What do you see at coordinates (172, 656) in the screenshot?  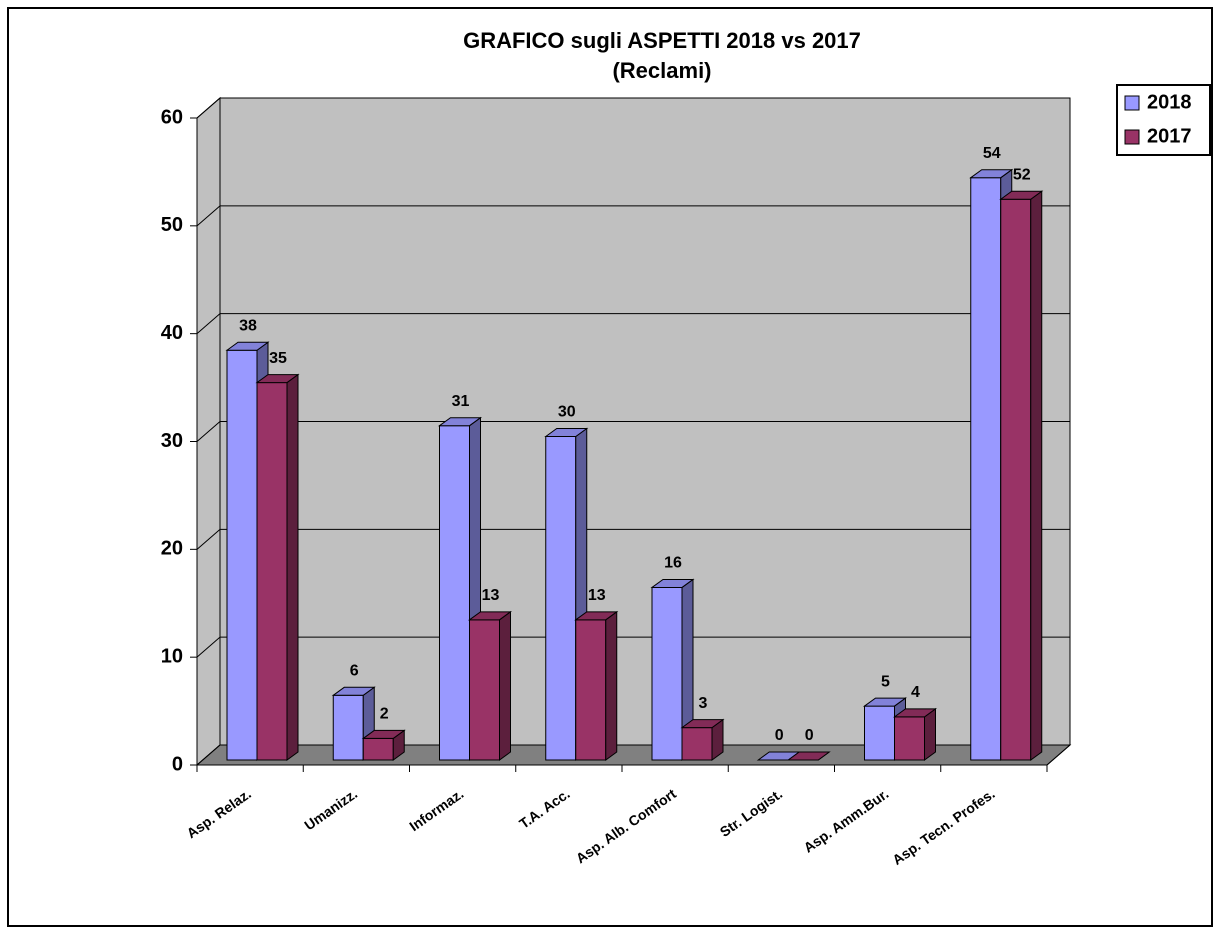 I see `y-tick-label: 10` at bounding box center [172, 656].